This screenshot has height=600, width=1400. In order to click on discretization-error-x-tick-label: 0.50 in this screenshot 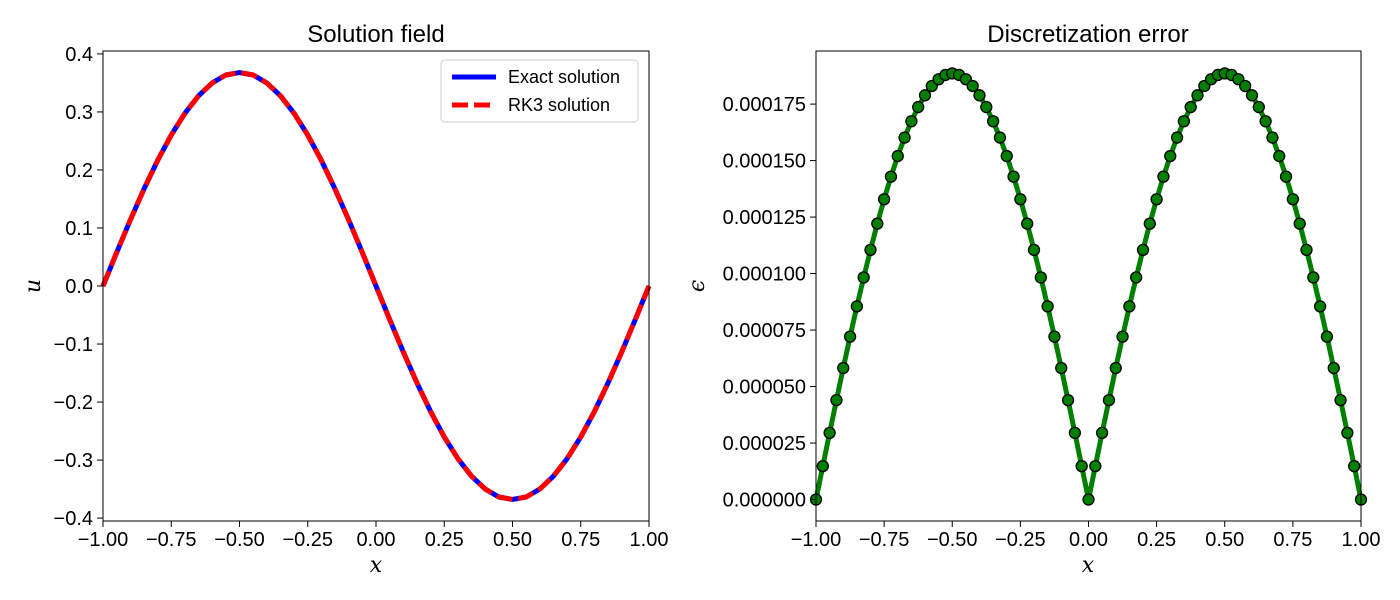, I will do `click(1224, 540)`.